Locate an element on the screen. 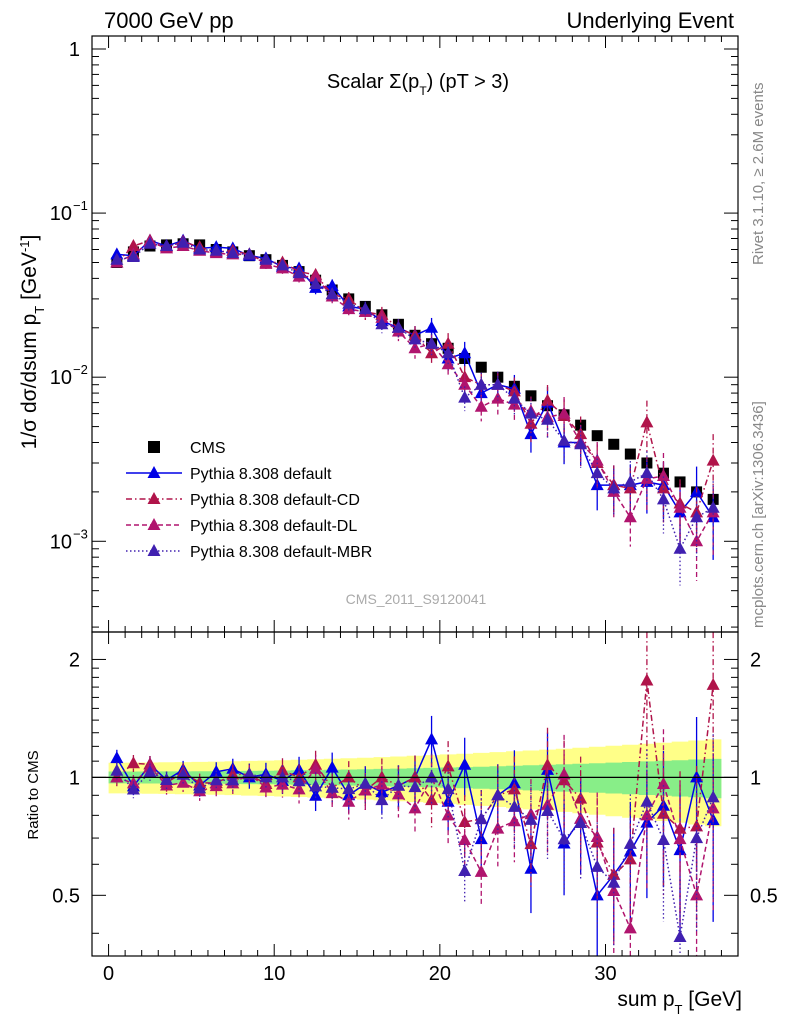 This screenshot has width=786, height=1024. y-tick-exponent: −3 is located at coordinates (80, 533).